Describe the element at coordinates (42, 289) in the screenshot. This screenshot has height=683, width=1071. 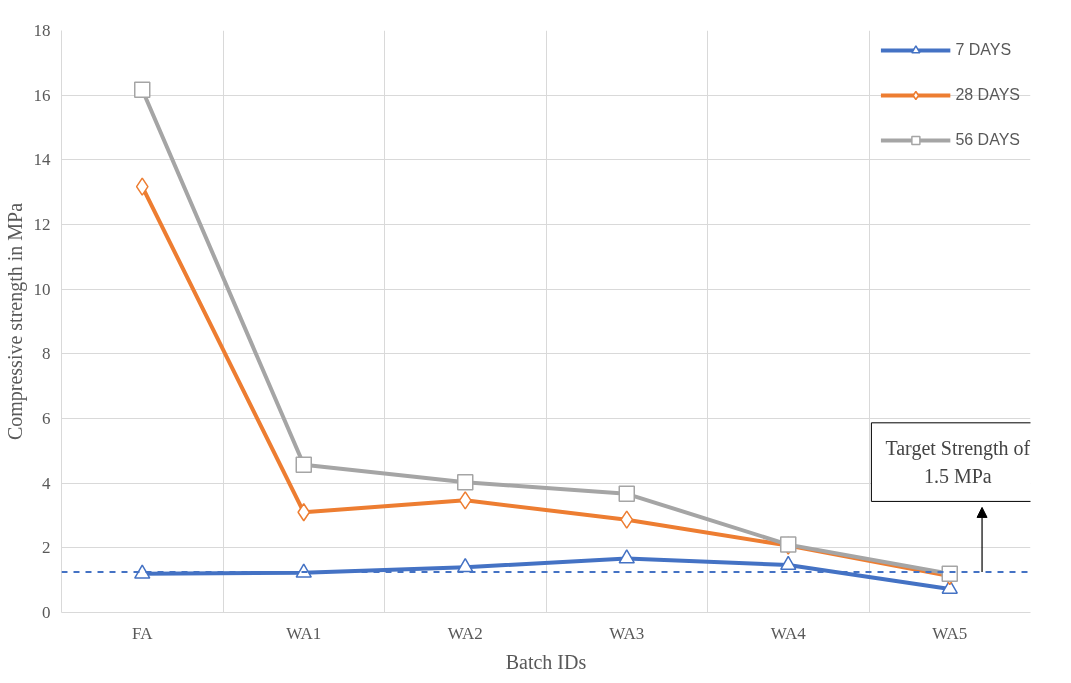
I see `y-tick-label: 10` at that location.